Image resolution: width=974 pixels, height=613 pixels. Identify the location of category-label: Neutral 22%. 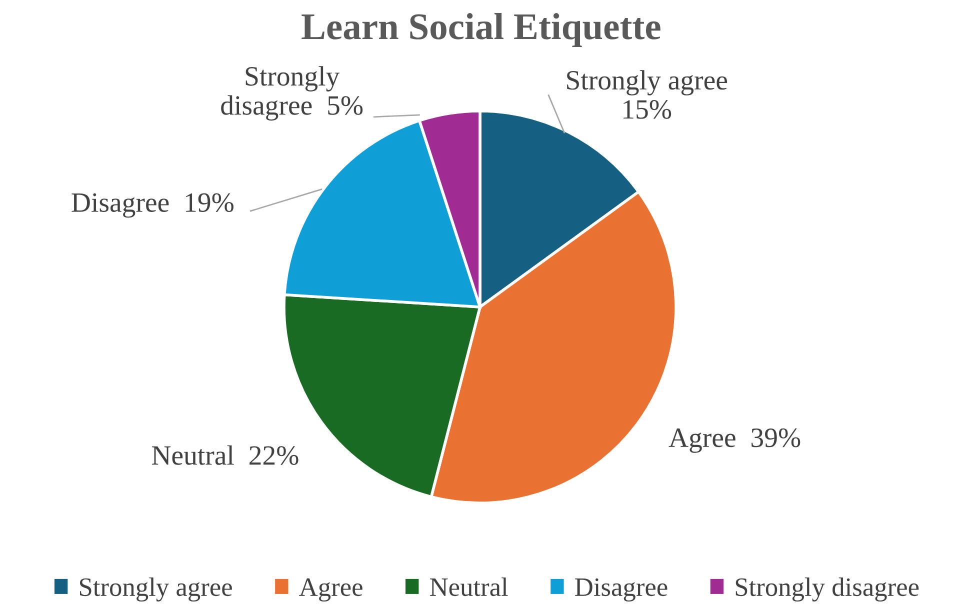
(225, 455).